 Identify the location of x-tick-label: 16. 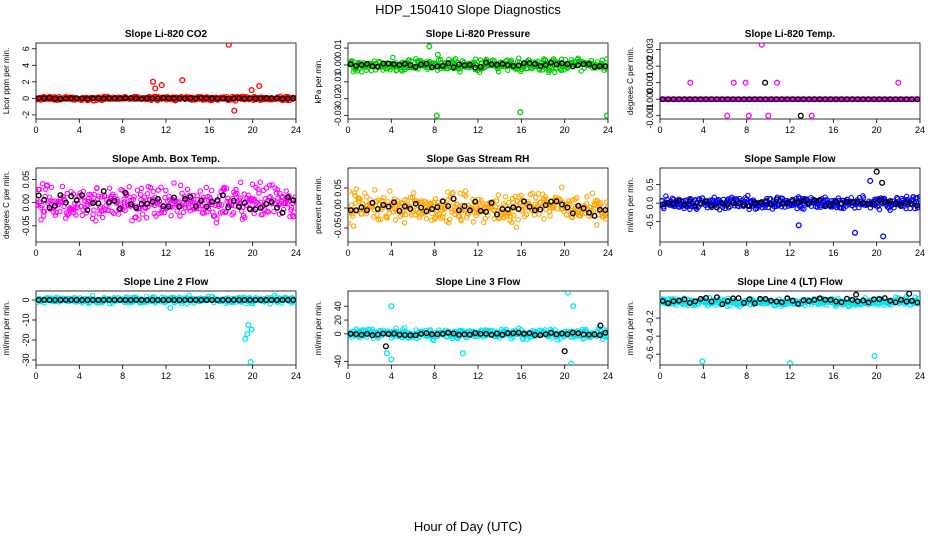
(833, 130).